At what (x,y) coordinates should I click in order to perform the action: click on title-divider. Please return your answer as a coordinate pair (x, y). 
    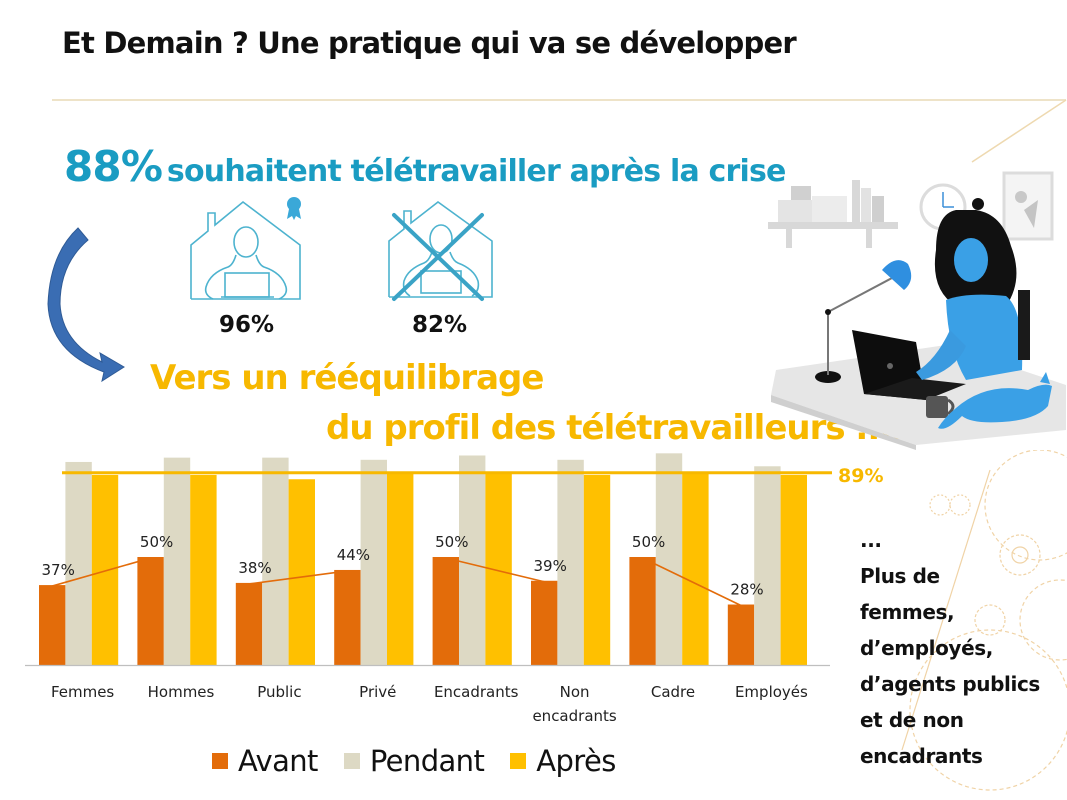
    Looking at the image, I should click on (559, 100).